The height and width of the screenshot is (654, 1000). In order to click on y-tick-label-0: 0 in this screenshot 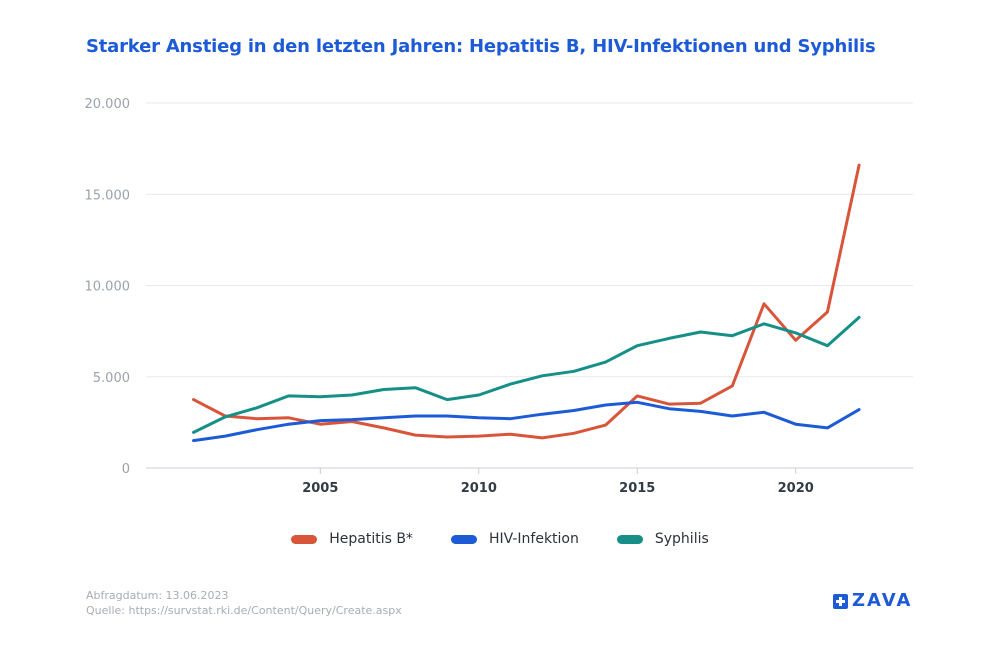, I will do `click(126, 469)`.